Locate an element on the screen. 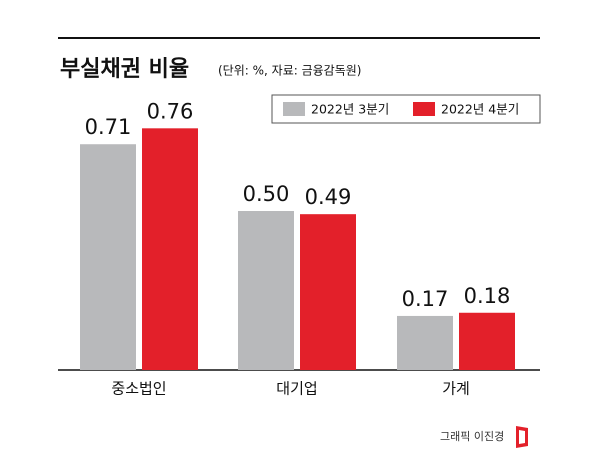 This screenshot has width=596, height=455. value-label: 0.76 is located at coordinates (170, 111).